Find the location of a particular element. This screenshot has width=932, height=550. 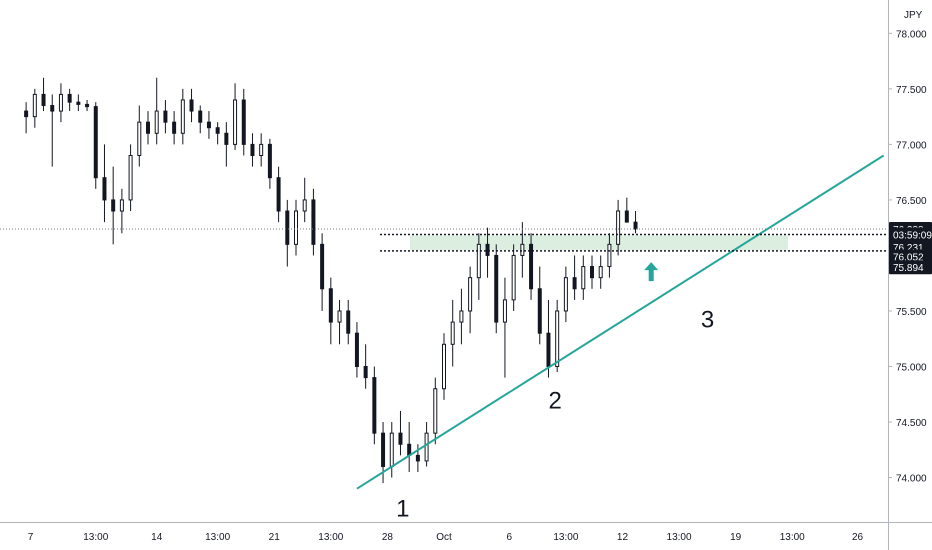

time-tick-label: 28 is located at coordinates (388, 537).